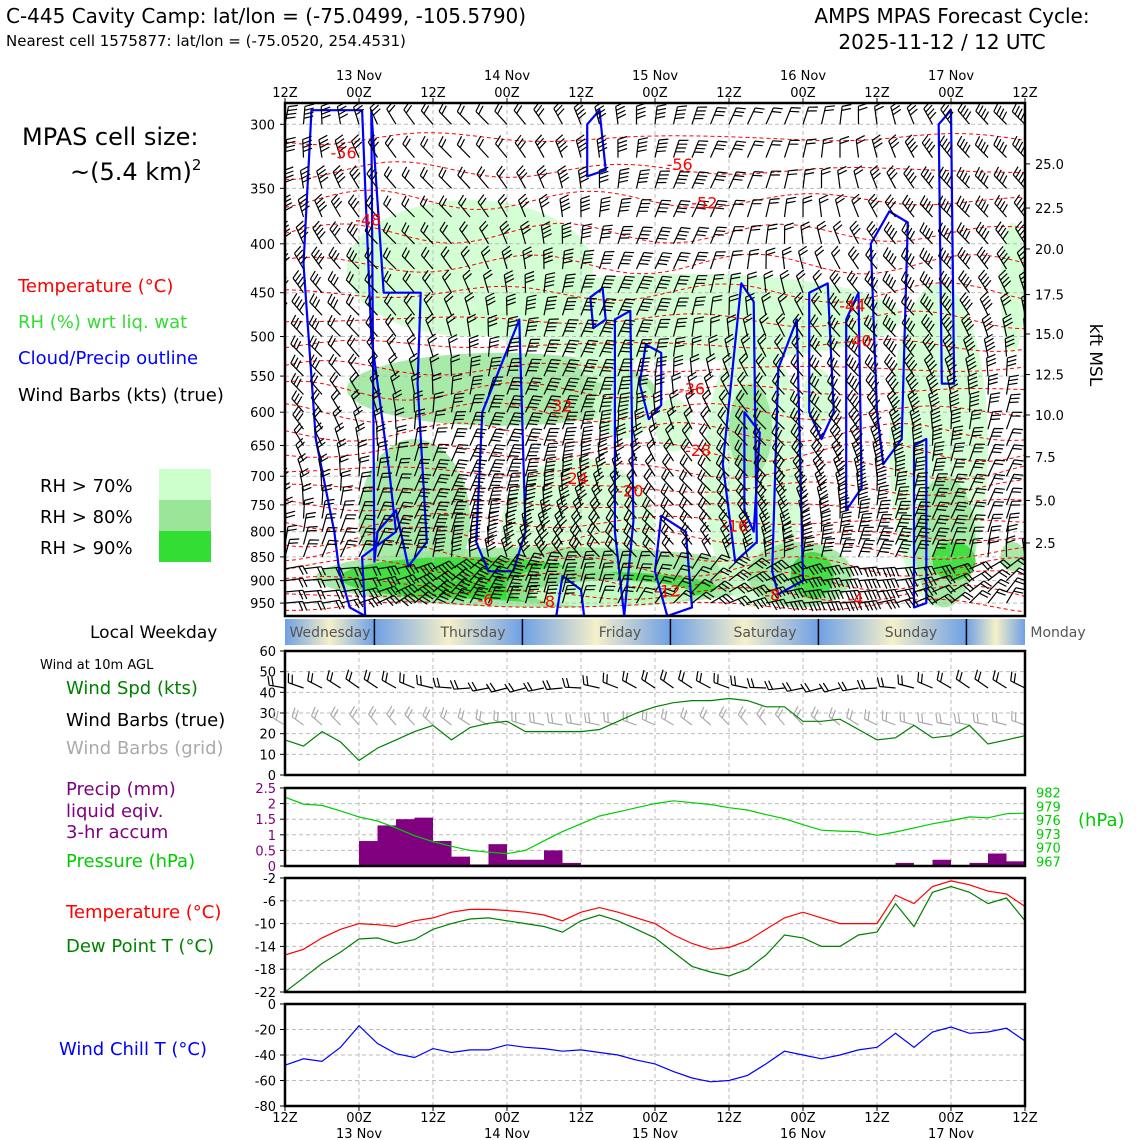 The image size is (1140, 1140). What do you see at coordinates (269, 902) in the screenshot?
I see `y-tick-label: -6` at bounding box center [269, 902].